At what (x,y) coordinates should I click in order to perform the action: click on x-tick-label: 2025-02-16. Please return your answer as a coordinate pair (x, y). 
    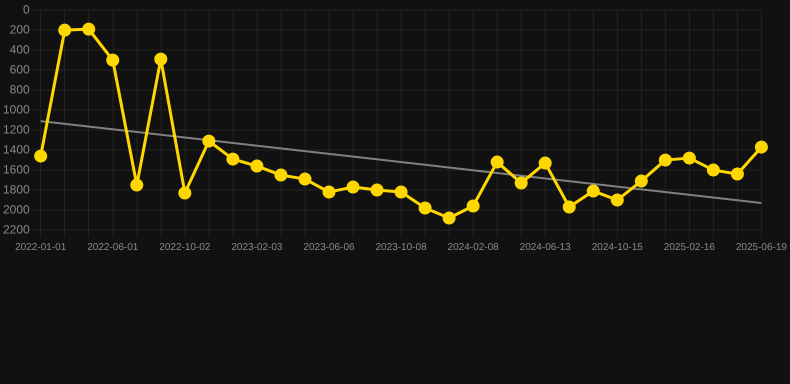
    Looking at the image, I should click on (690, 247).